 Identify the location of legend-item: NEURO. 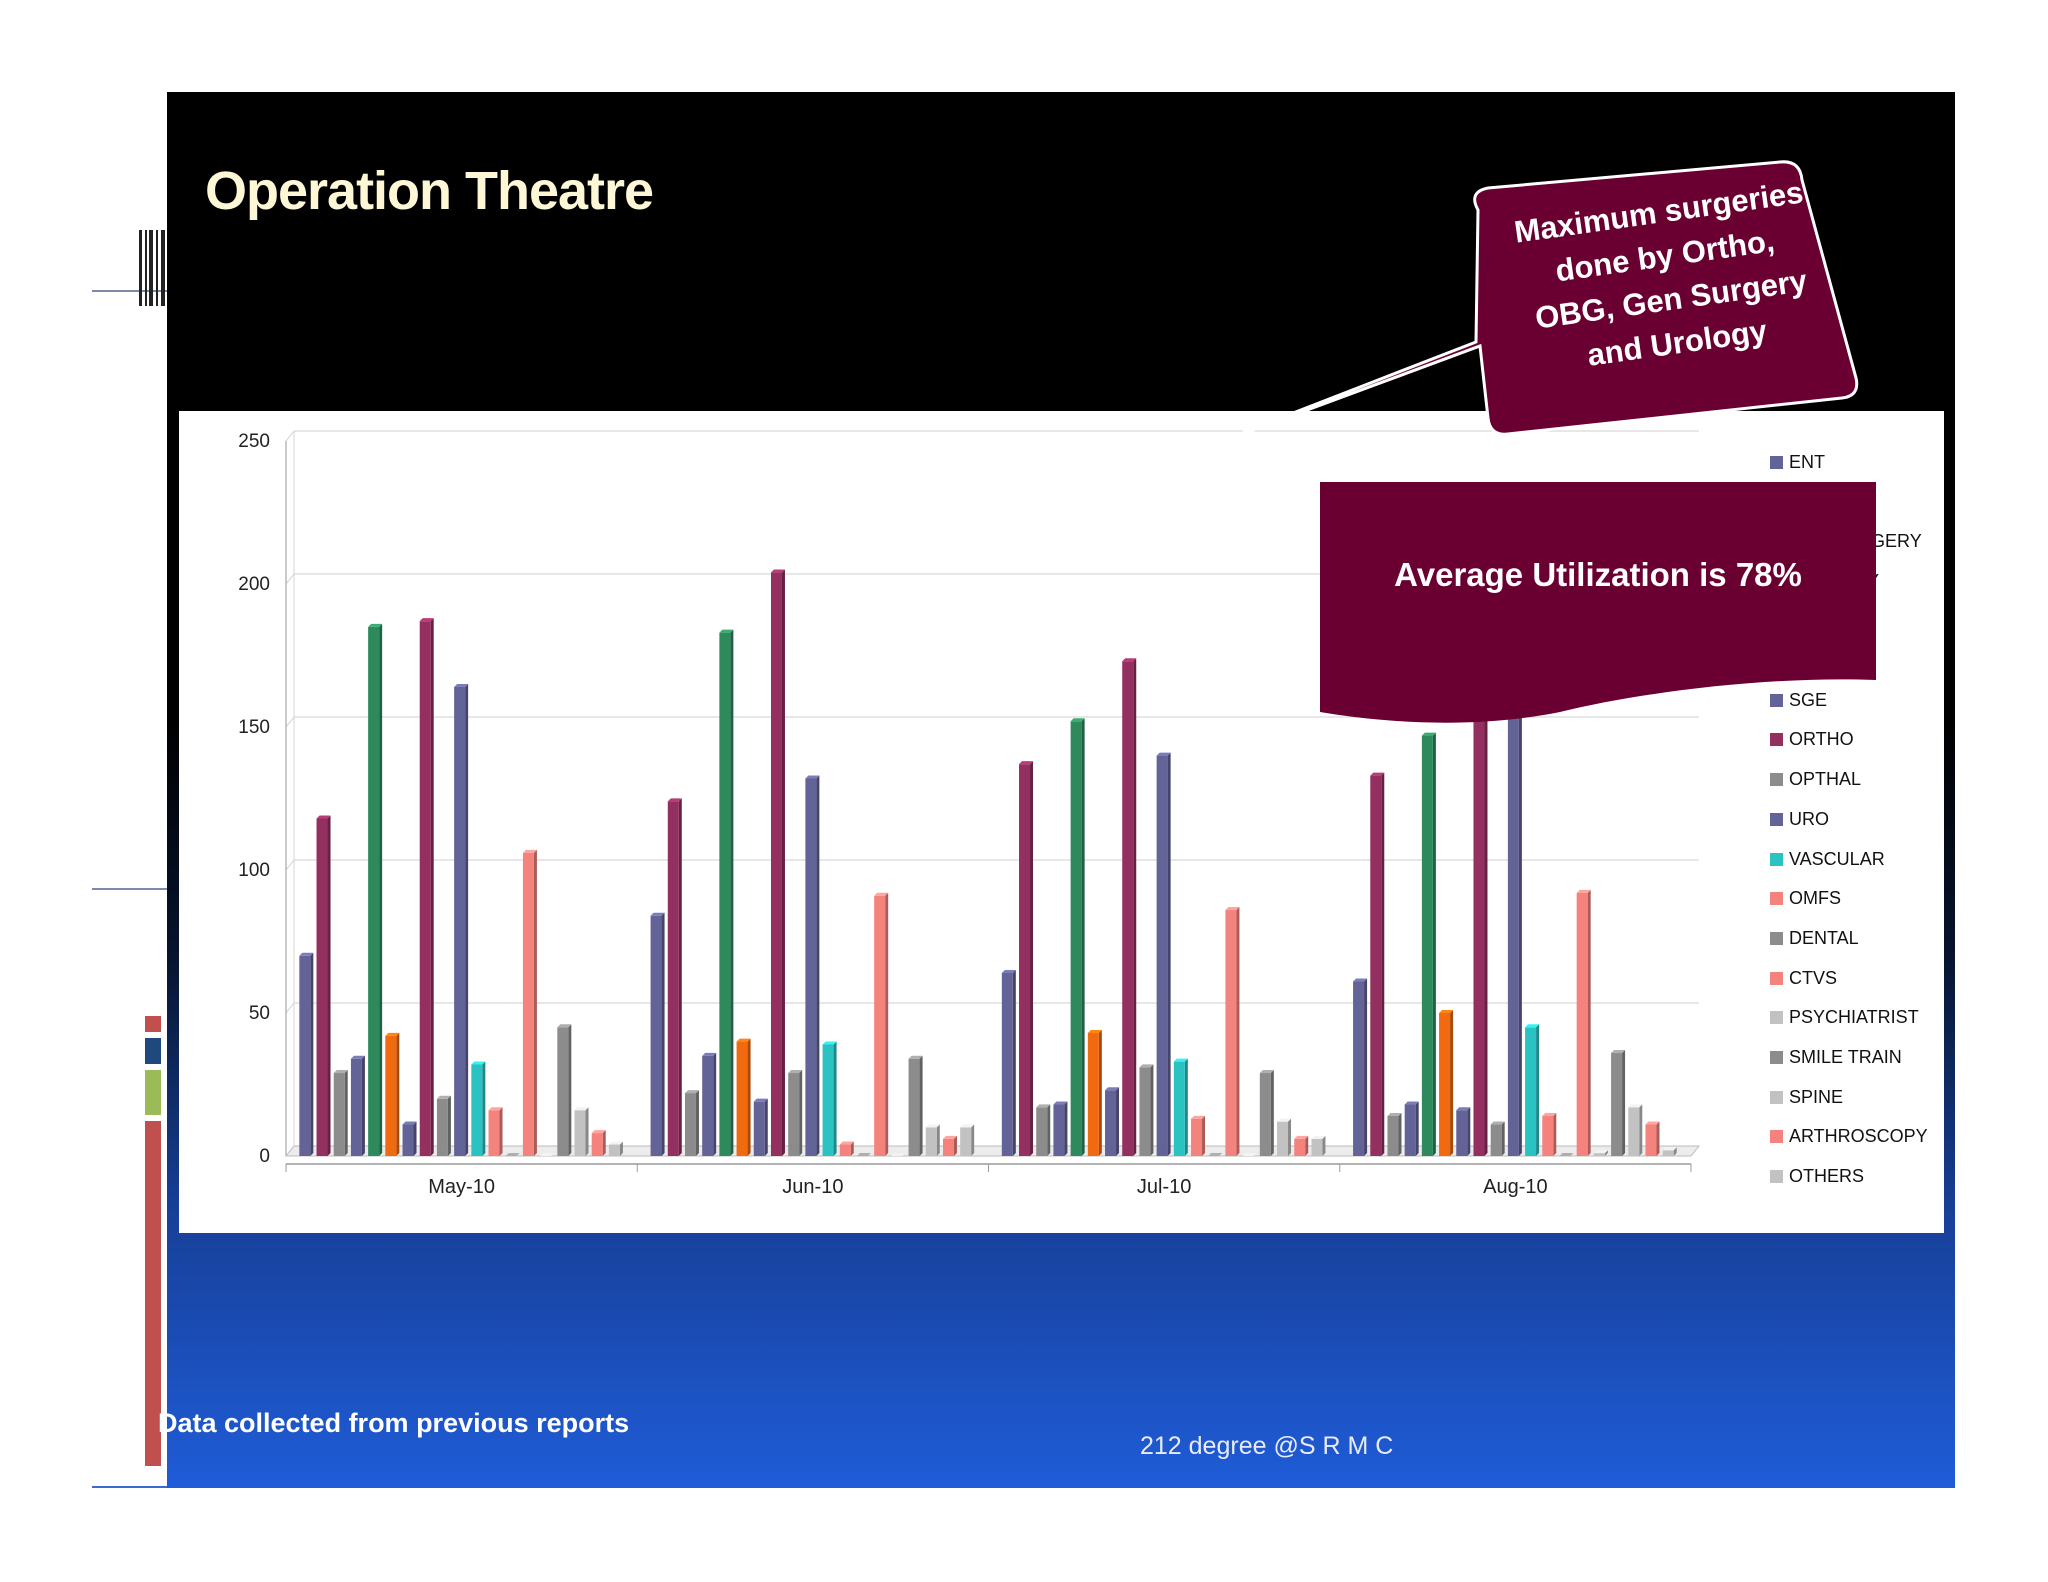
(1812, 660).